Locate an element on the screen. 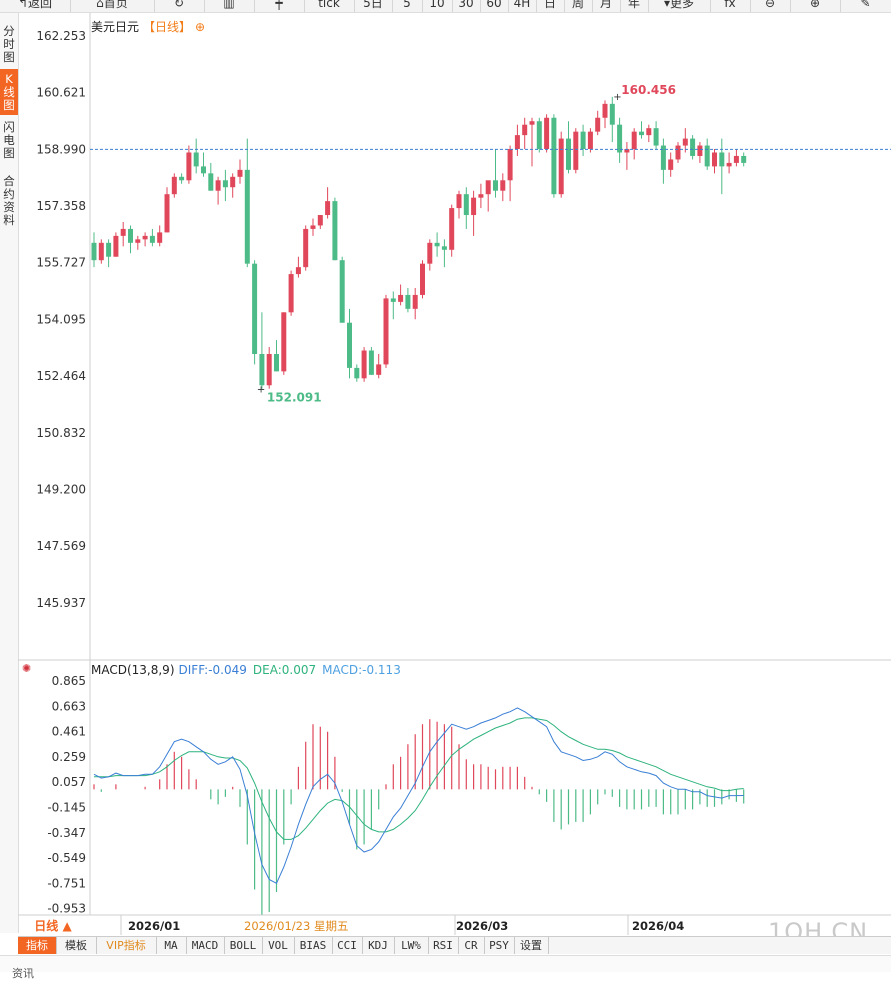  period-year: 年 is located at coordinates (634, 6).